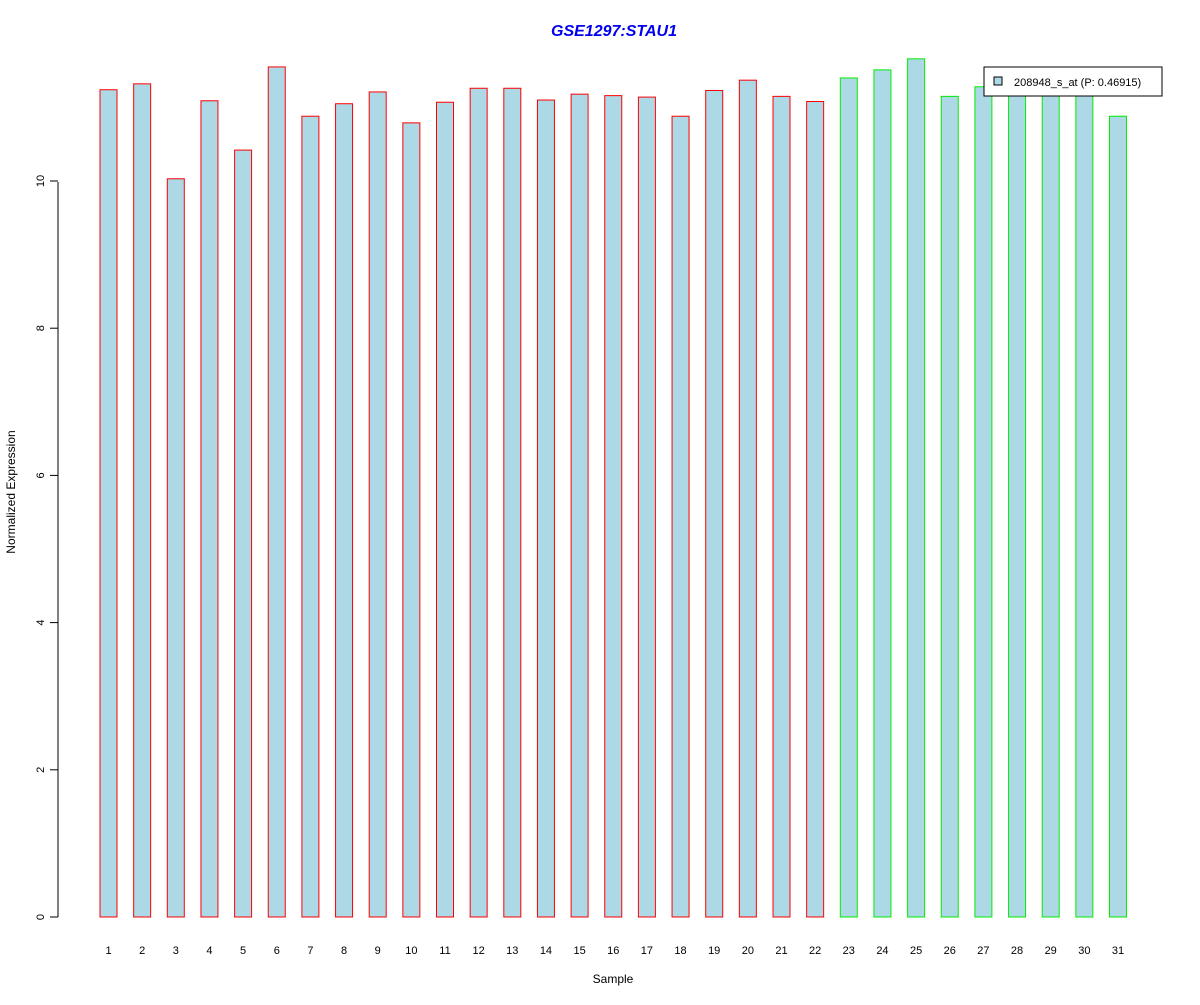 The image size is (1200, 1005). Describe the element at coordinates (47, 547) in the screenshot. I see `y-axis: 0 2 4 6 8 10` at that location.